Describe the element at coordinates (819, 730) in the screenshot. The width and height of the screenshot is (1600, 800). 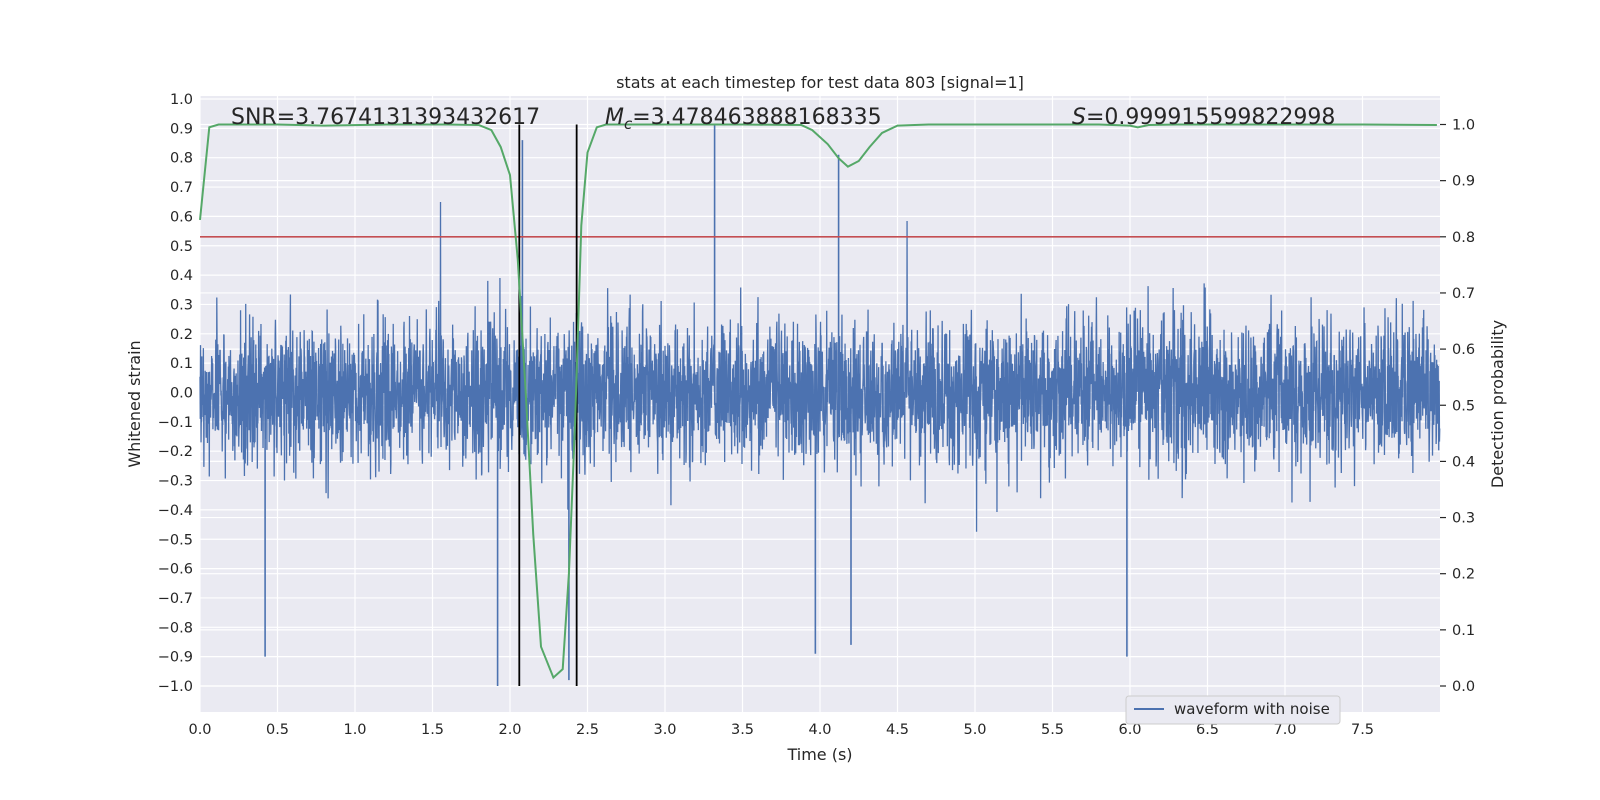
I see `x-tick-label: 4.0` at that location.